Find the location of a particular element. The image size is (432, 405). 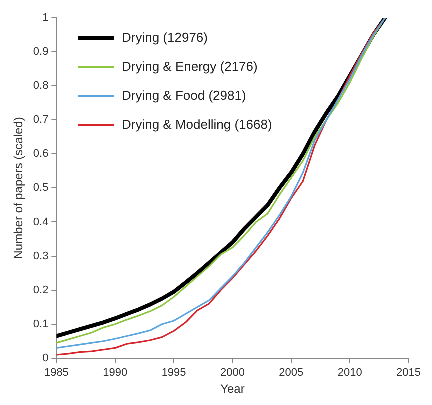

x-tick-label: 2015 is located at coordinates (409, 373).